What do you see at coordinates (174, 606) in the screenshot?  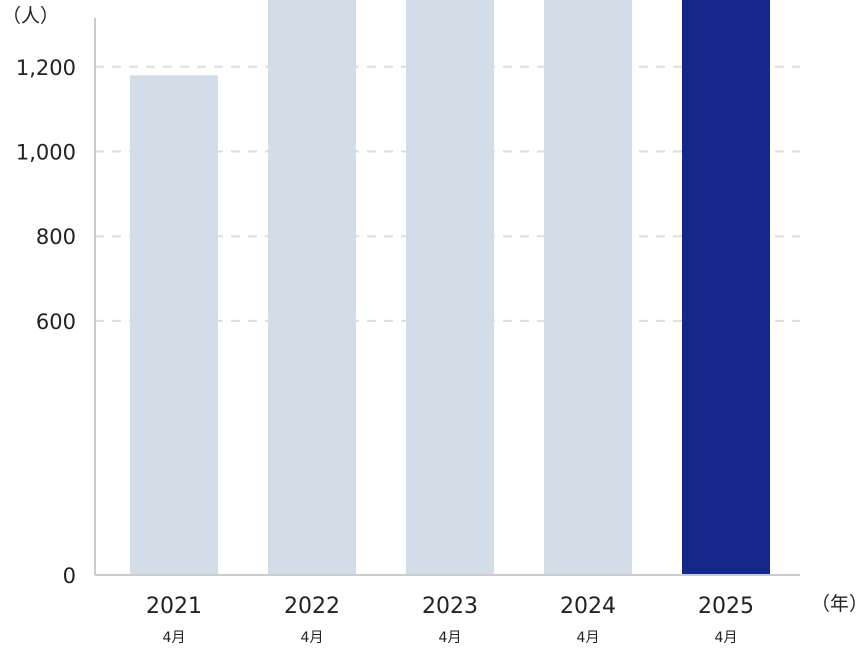 I see `x-tick-label: 2021` at bounding box center [174, 606].